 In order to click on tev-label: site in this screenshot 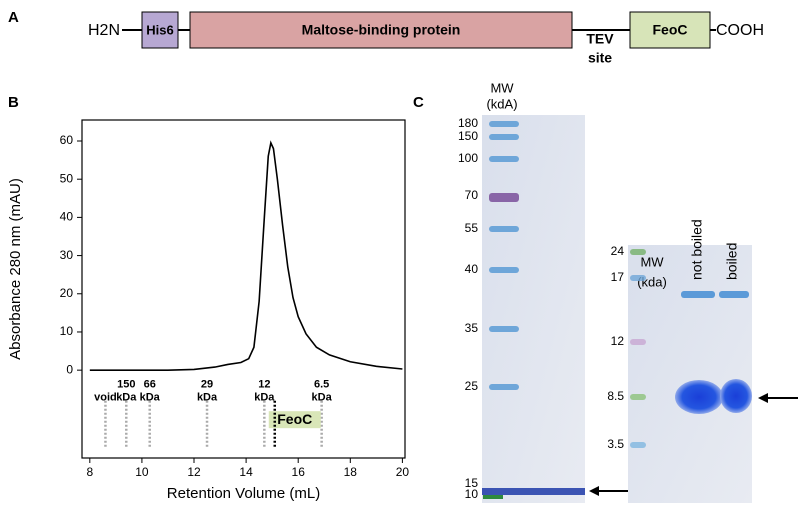, I will do `click(600, 58)`.